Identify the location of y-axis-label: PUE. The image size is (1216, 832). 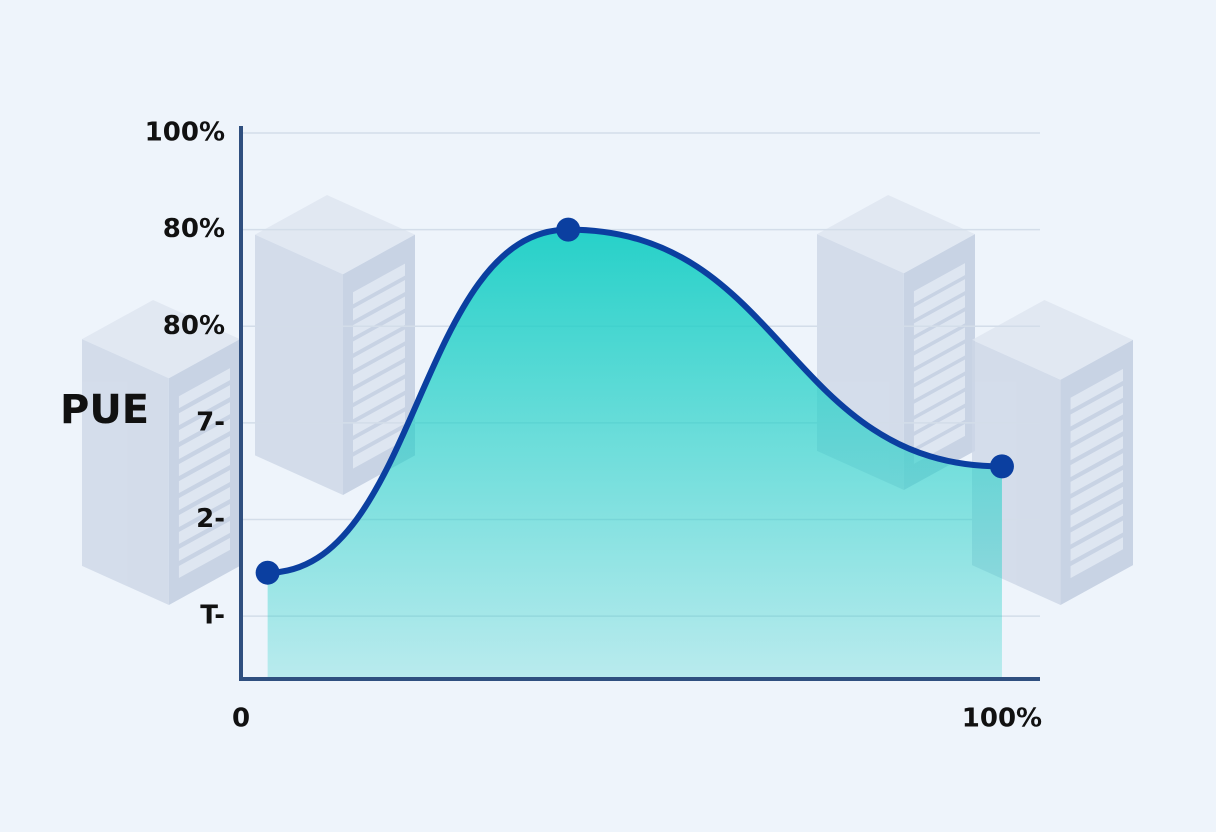
(104, 410).